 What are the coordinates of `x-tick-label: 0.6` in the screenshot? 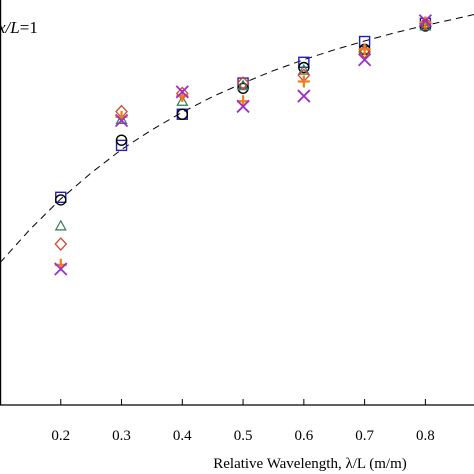 It's located at (303, 436).